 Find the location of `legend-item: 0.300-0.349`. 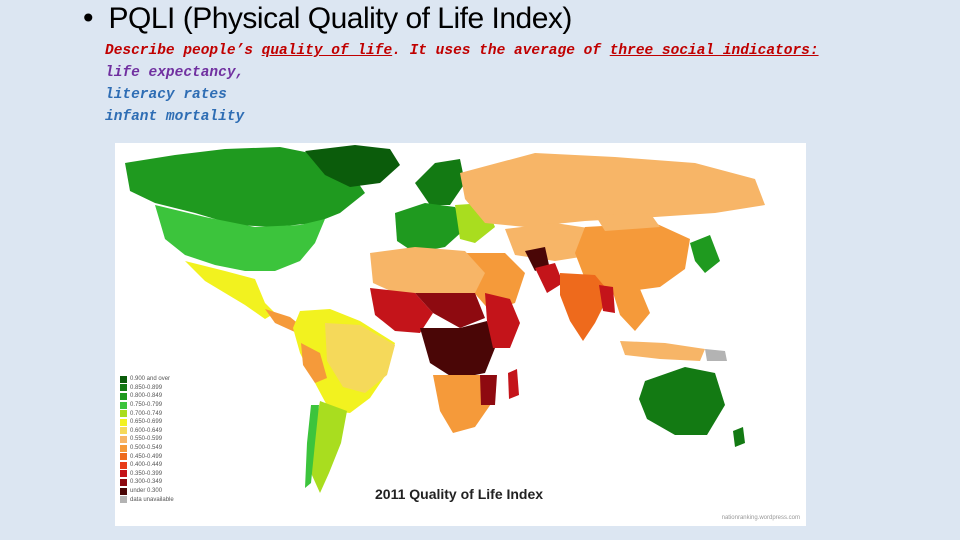

legend-item: 0.300-0.349 is located at coordinates (147, 482).